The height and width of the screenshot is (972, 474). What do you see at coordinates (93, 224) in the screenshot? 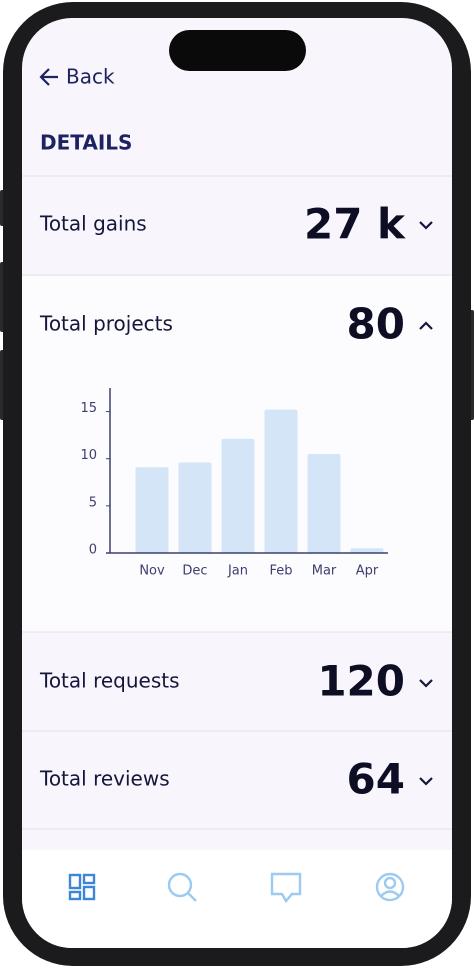
I see `row-label: Total gains` at bounding box center [93, 224].